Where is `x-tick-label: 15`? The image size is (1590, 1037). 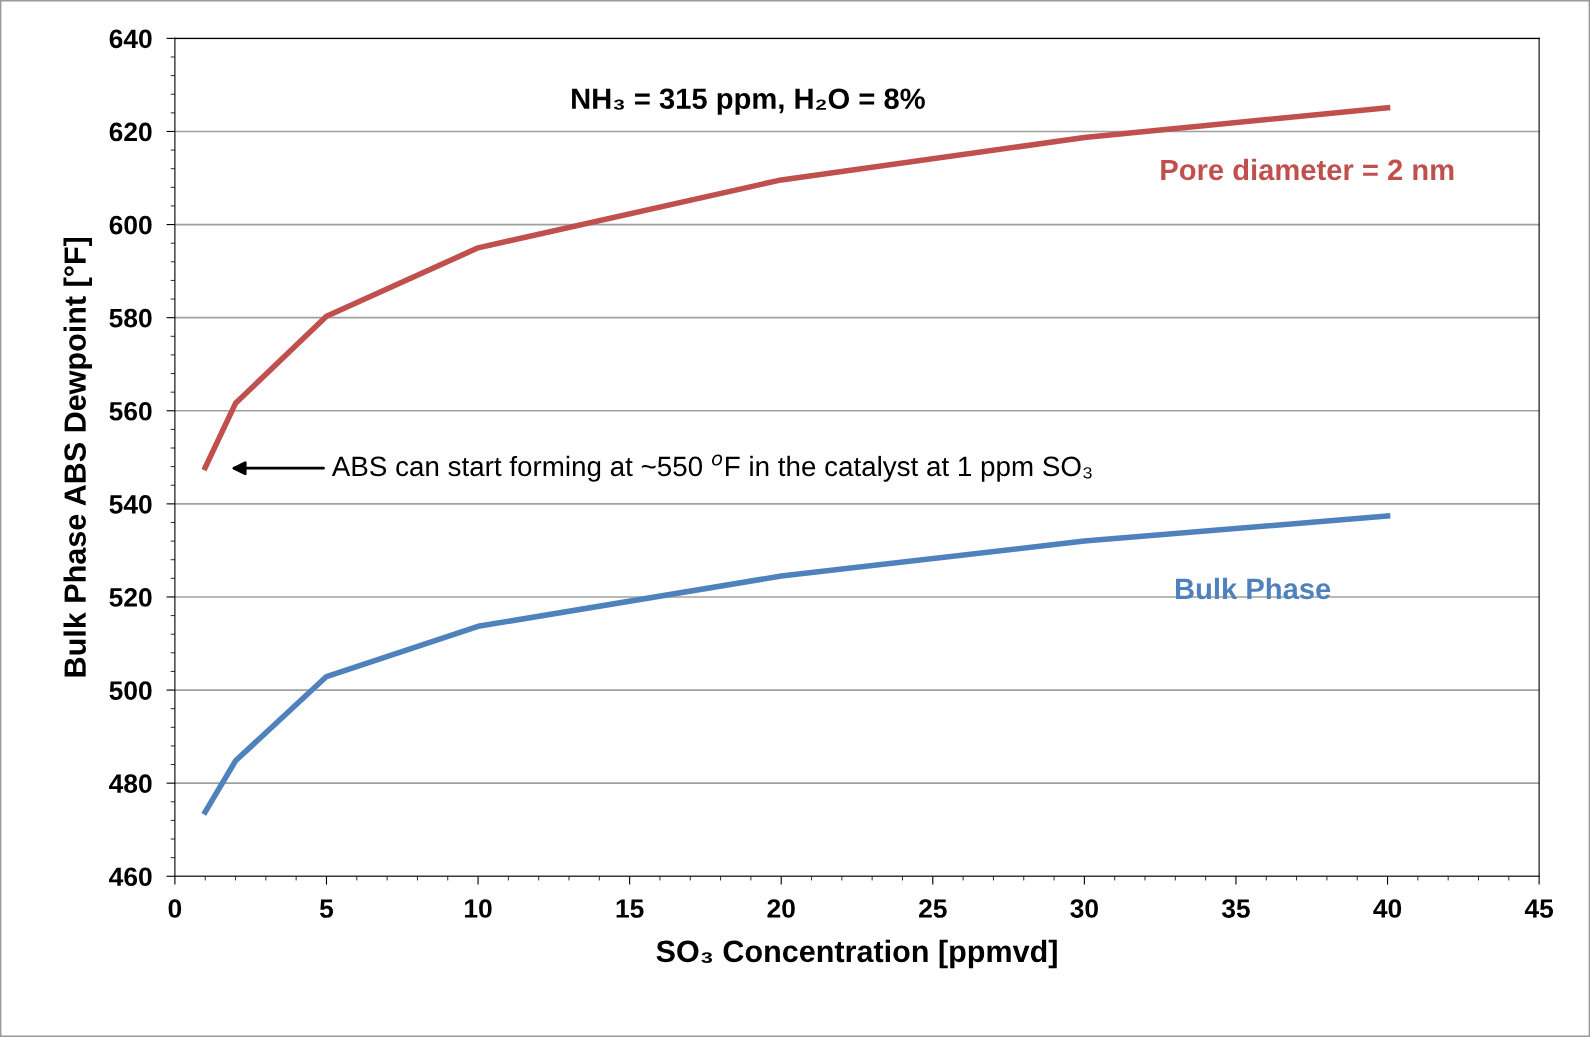 x-tick-label: 15 is located at coordinates (630, 908).